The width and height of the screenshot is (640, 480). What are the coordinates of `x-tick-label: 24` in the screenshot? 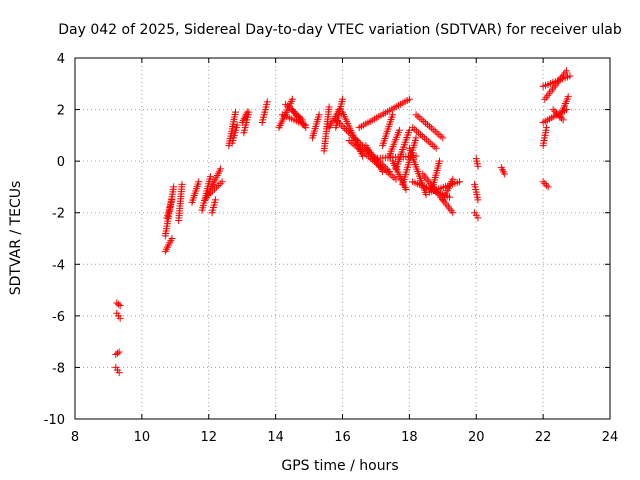 It's located at (610, 437).